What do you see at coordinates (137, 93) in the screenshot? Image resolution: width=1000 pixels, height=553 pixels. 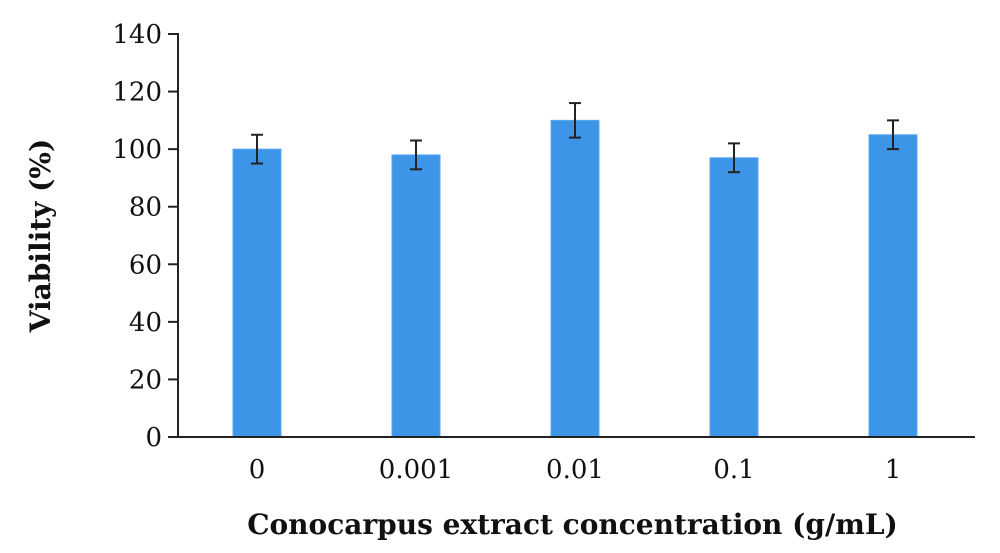 I see `y-tick-label: 120` at bounding box center [137, 93].